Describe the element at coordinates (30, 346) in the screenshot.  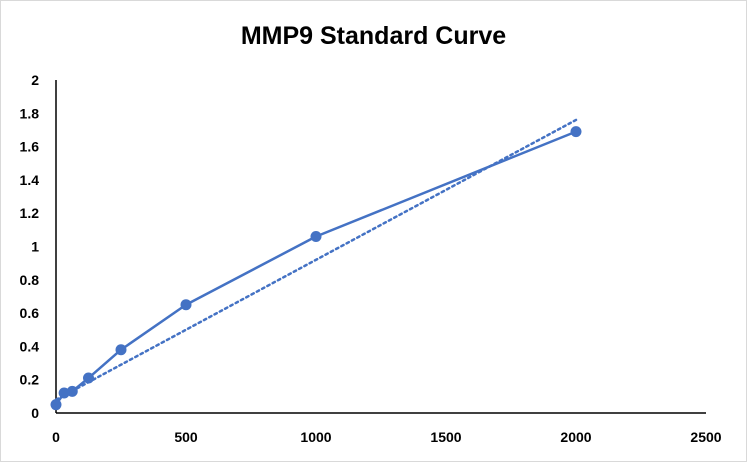
I see `y-tick-label: 0.4` at that location.